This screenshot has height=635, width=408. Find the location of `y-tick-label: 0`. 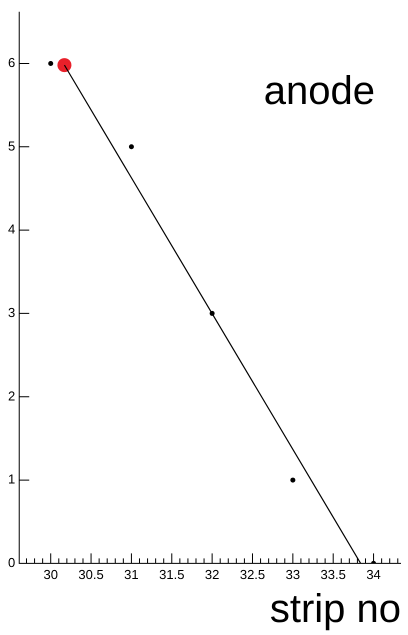

y-tick-label: 0 is located at coordinates (12, 562).